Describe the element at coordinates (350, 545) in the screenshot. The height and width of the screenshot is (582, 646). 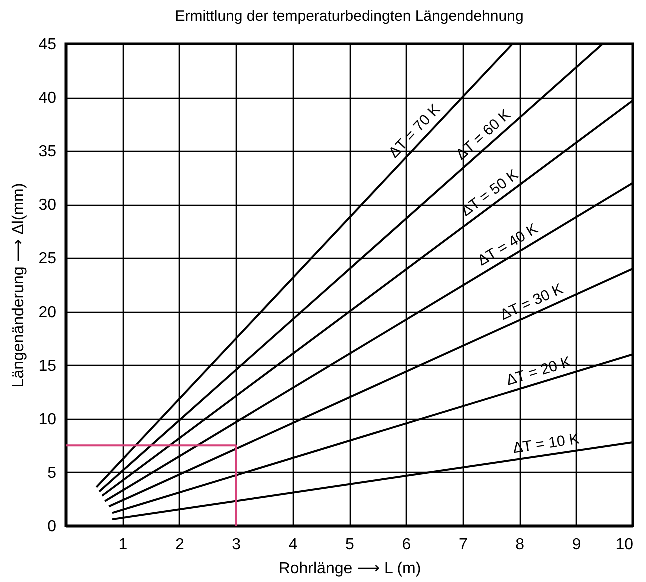
I see `x-tick-label: 5` at that location.